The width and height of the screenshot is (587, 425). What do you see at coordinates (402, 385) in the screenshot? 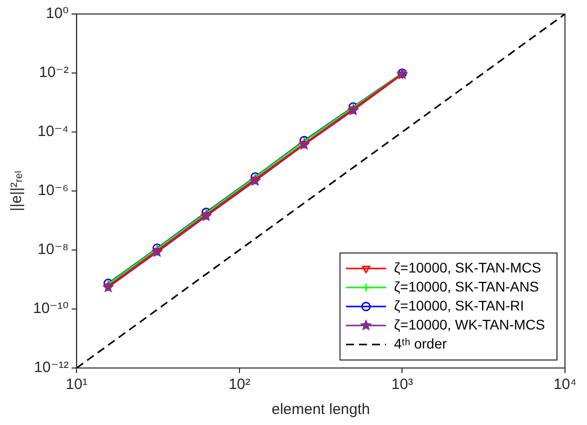
I see `x-tick-label: 10³` at bounding box center [402, 385].